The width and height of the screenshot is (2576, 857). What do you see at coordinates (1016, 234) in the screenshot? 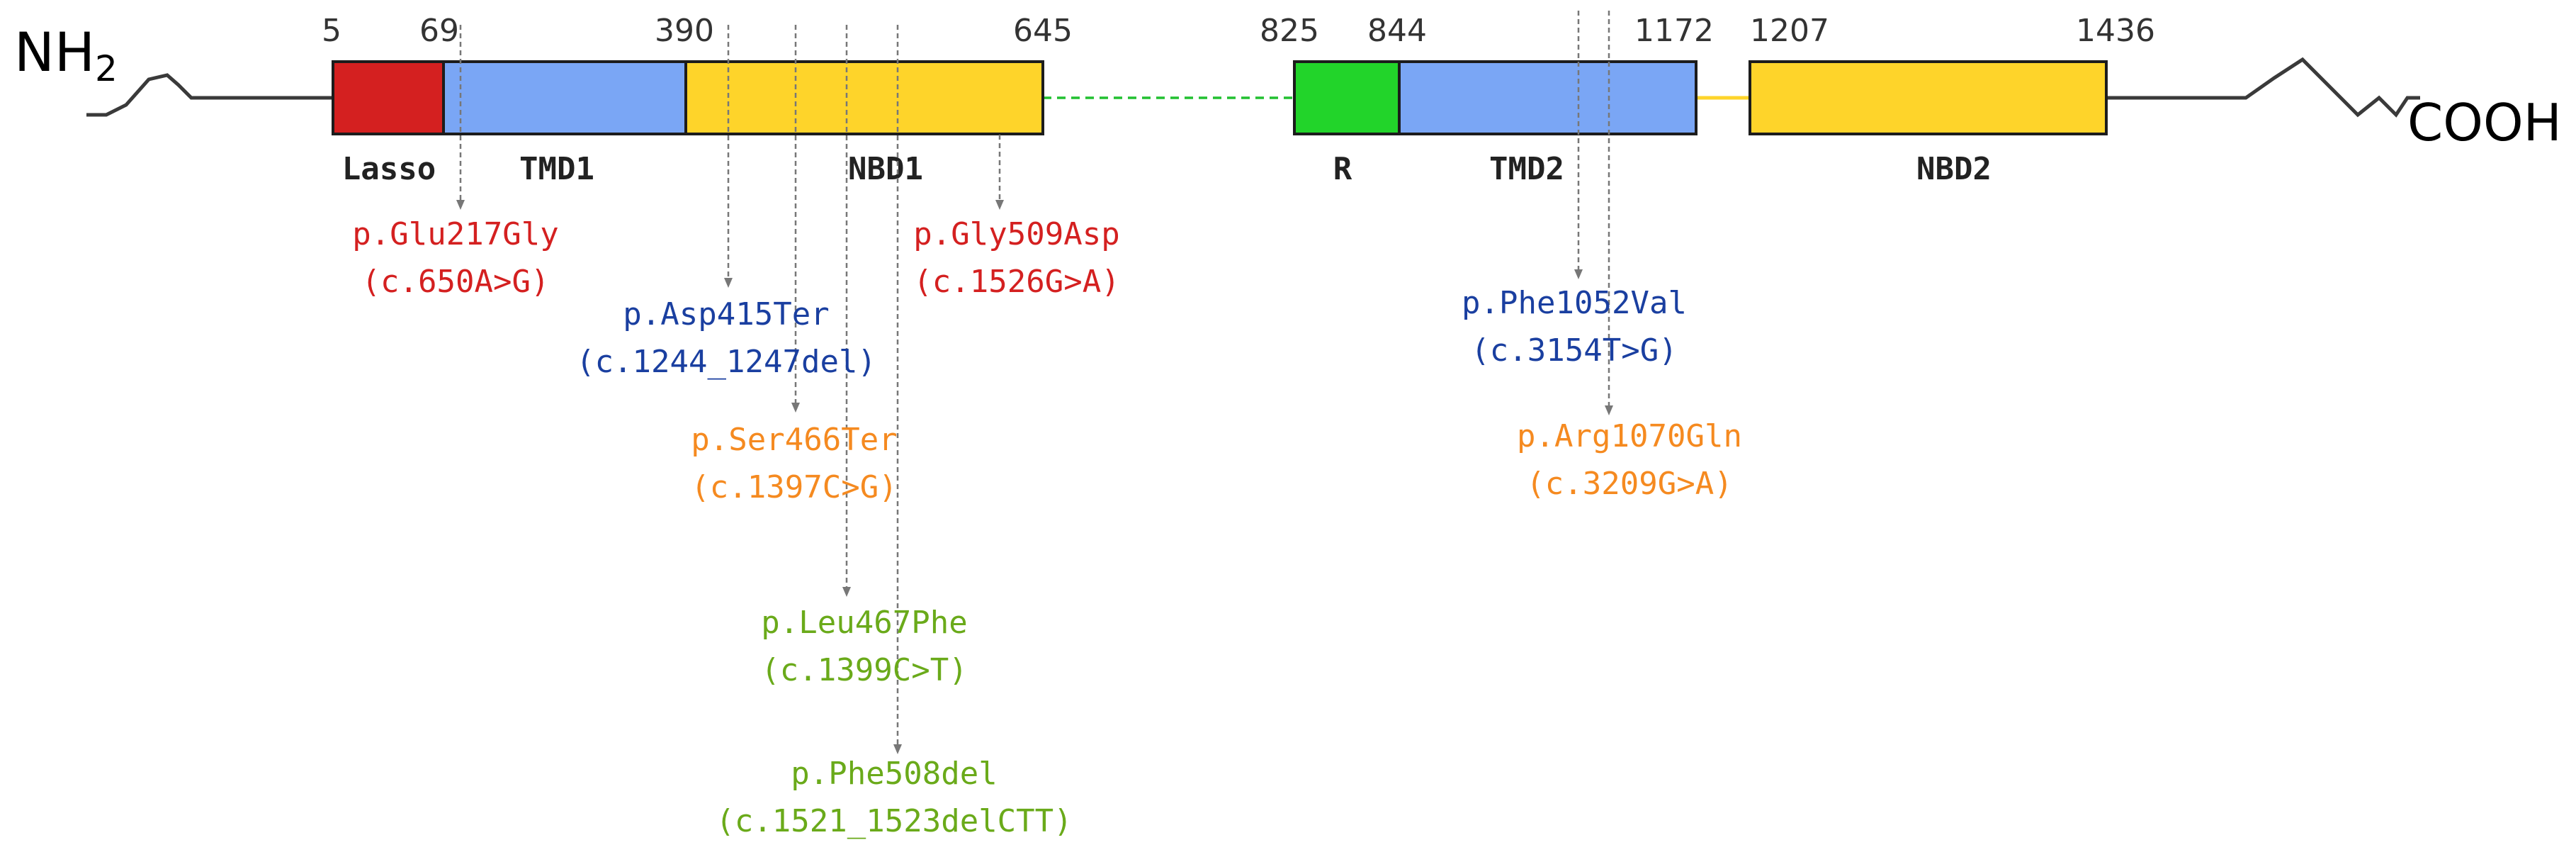
I see `mutation-protein: p.Gly509Asp` at bounding box center [1016, 234].